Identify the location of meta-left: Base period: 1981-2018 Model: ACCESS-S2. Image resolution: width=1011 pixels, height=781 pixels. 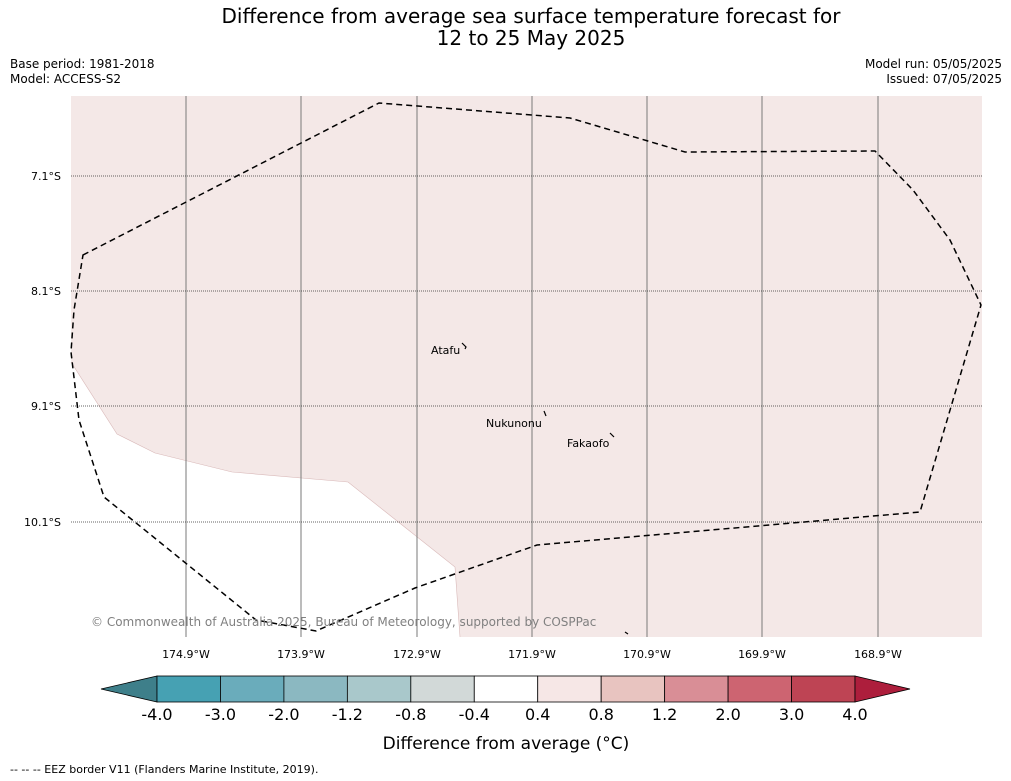
(82, 72).